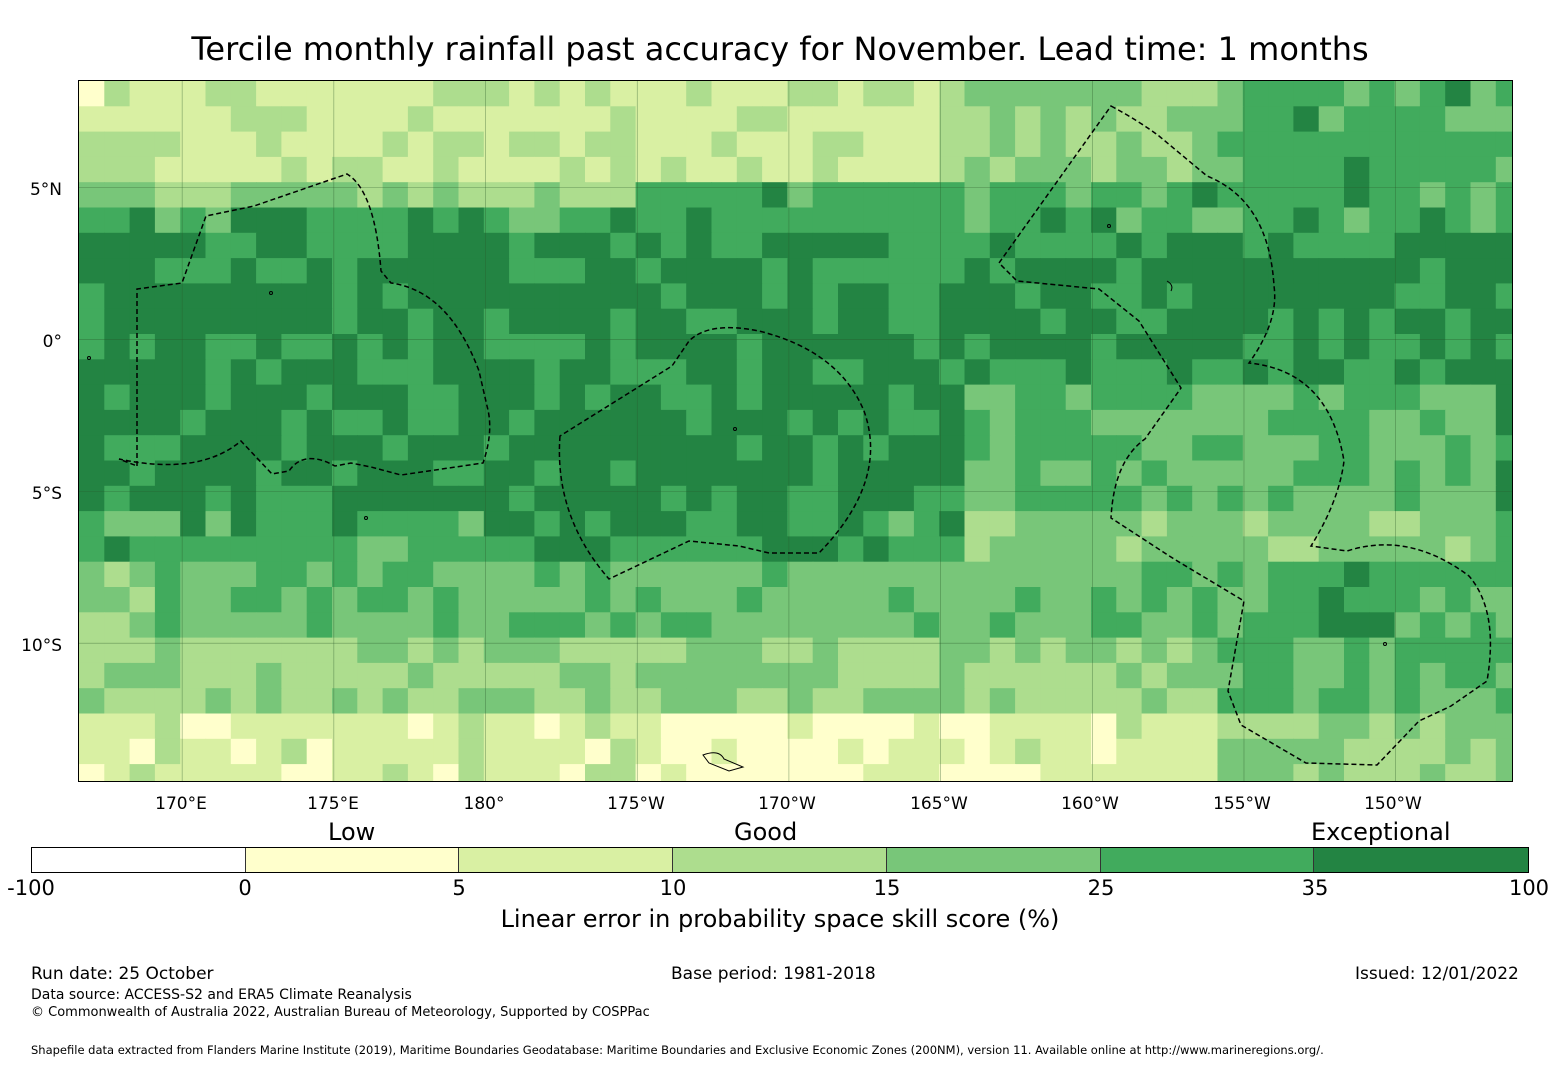  What do you see at coordinates (181, 804) in the screenshot?
I see `lon-label-170e: 170°E` at bounding box center [181, 804].